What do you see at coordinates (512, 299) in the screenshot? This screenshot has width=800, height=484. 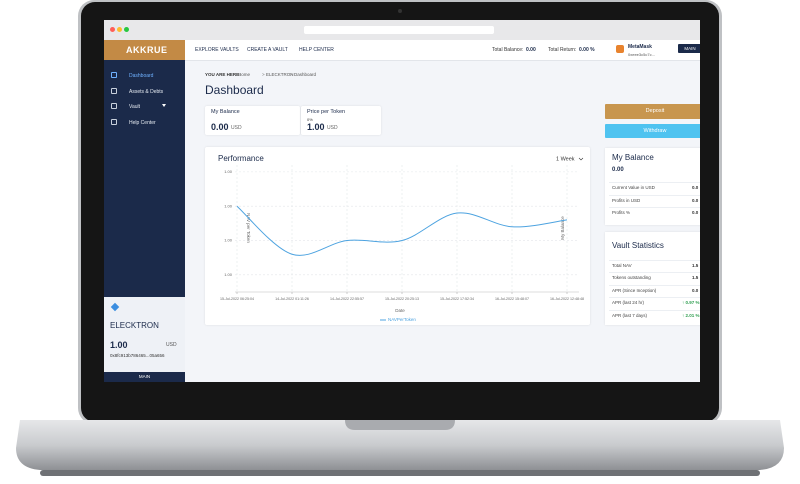 I see `x-tick-label: 16-Jul-2022 15:48:07` at bounding box center [512, 299].